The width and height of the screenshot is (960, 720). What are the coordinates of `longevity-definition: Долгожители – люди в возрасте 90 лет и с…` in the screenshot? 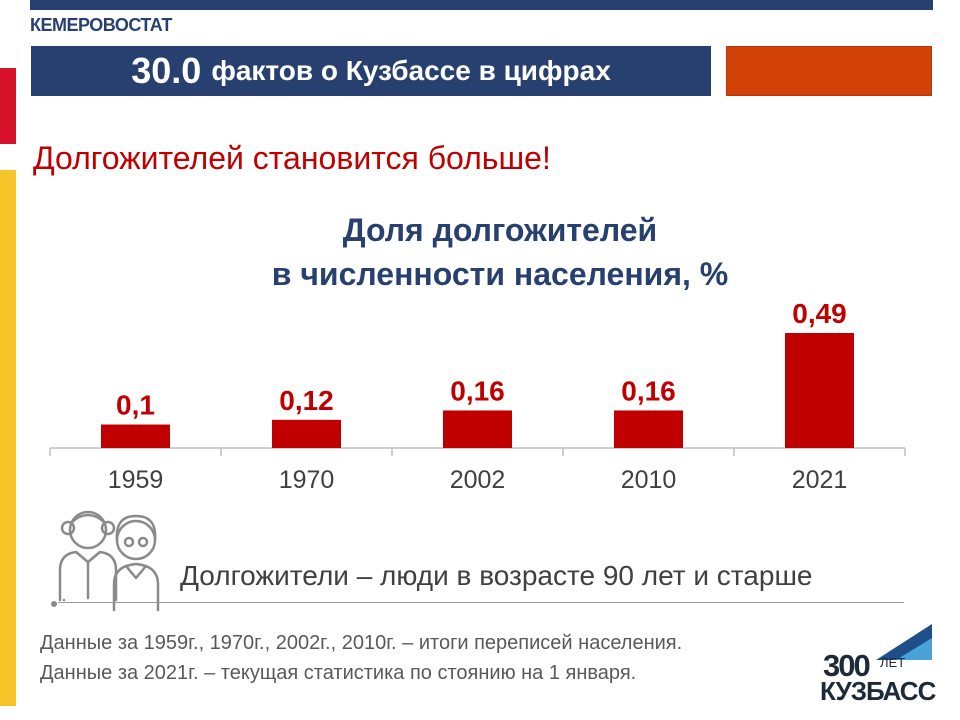 It's located at (496, 575).